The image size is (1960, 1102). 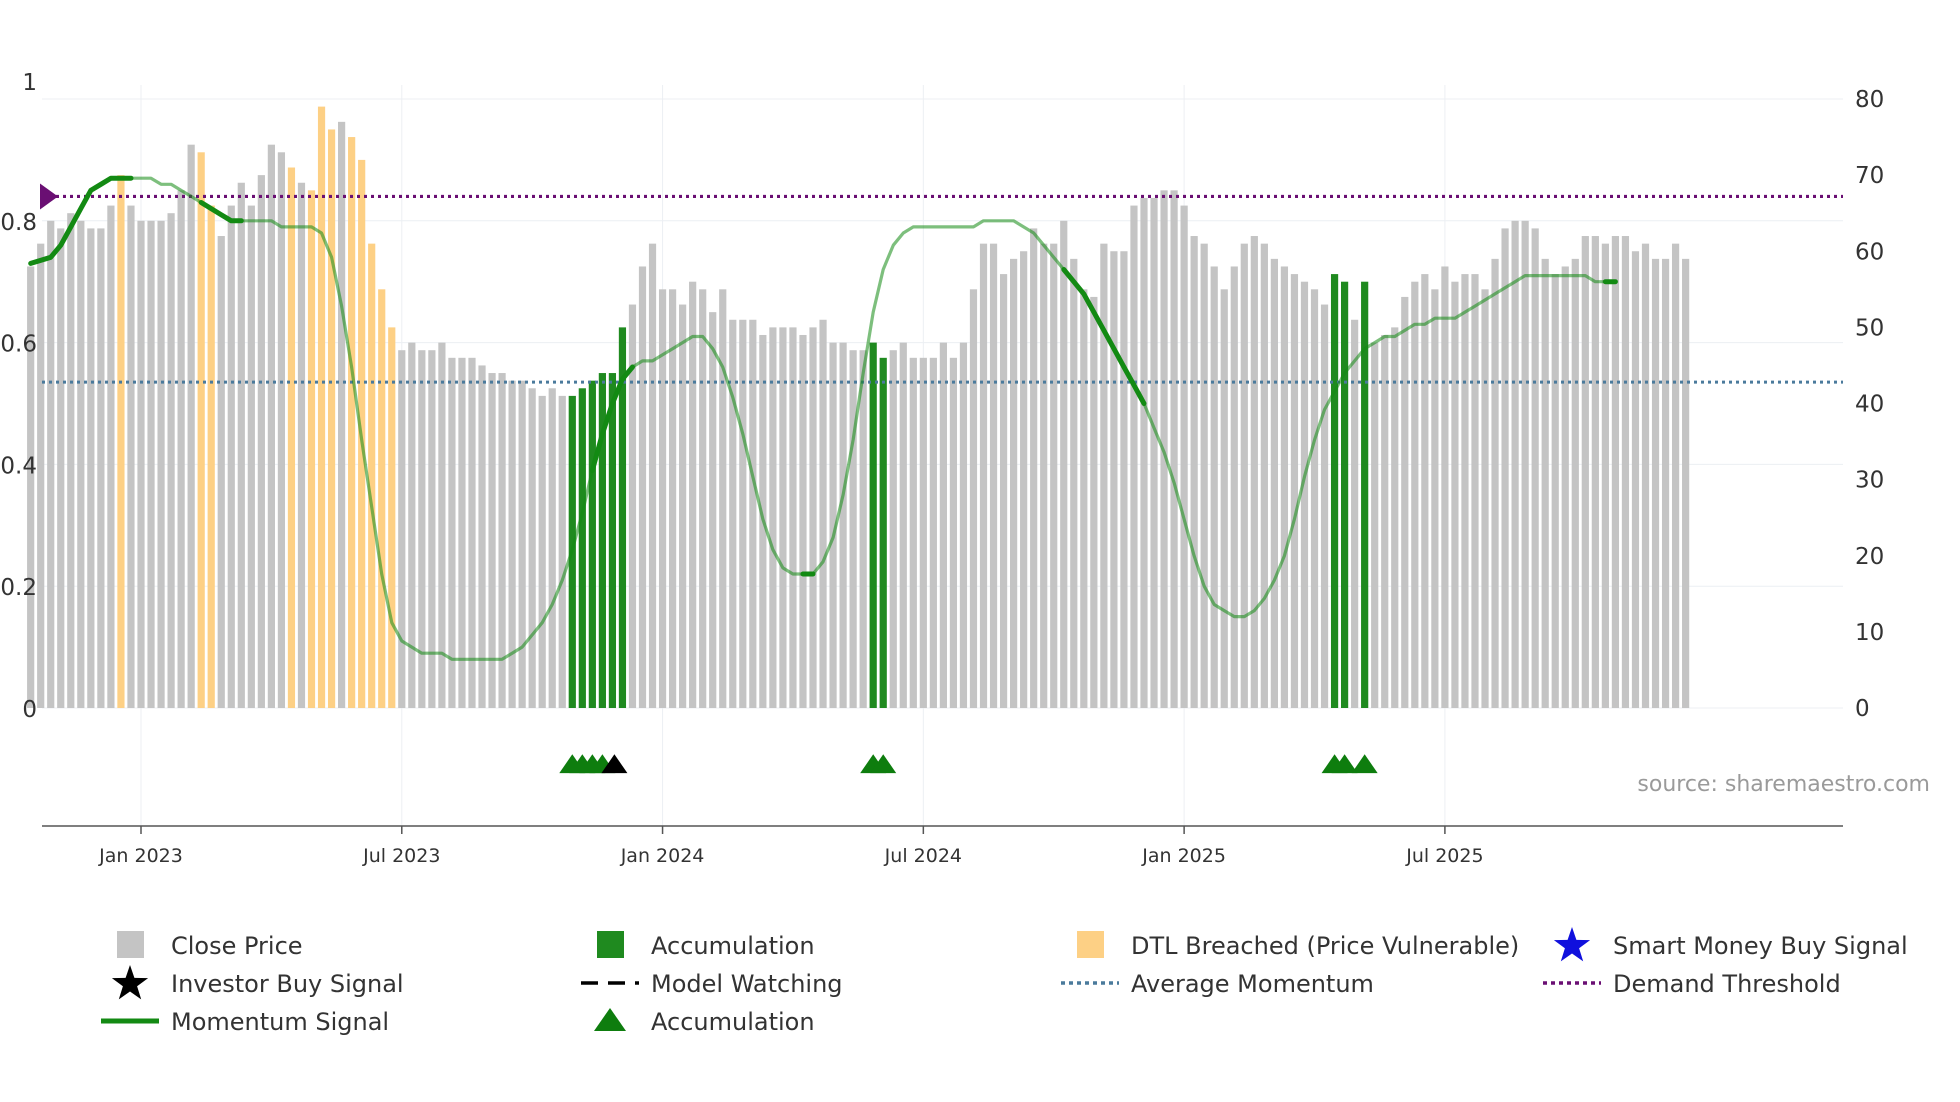 I want to click on legend-label: Average Momentum, so click(x=1252, y=984).